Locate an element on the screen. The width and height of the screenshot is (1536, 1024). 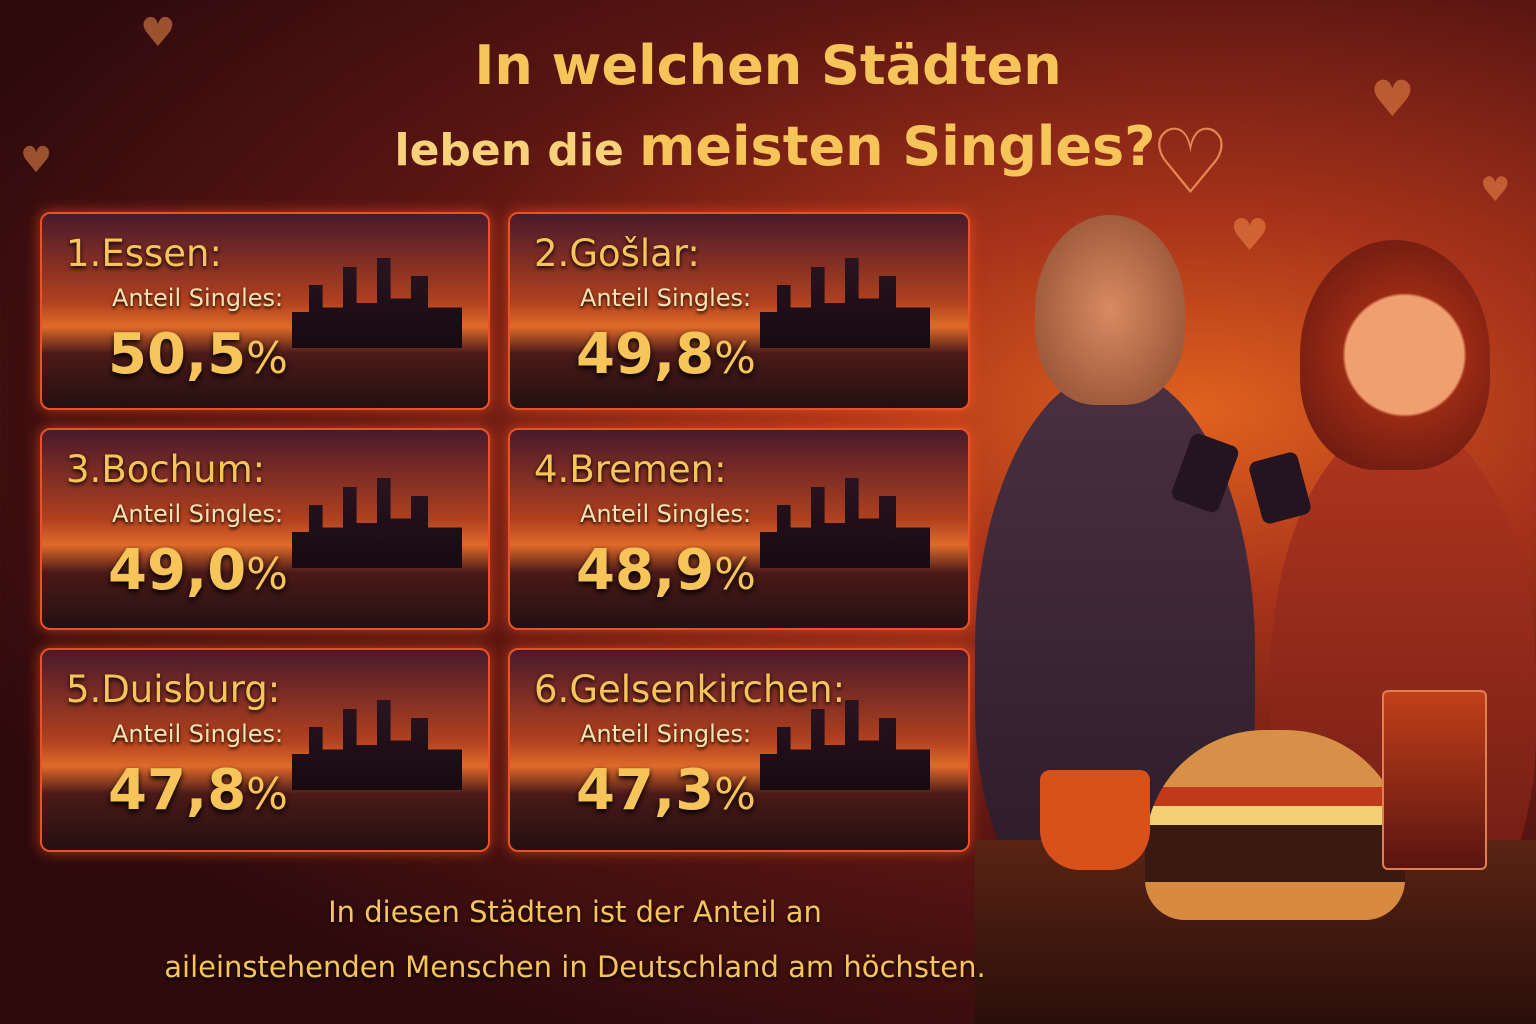
city-card-essen: 1.Essen: Anteil Singles: 50,5% is located at coordinates (265, 311).